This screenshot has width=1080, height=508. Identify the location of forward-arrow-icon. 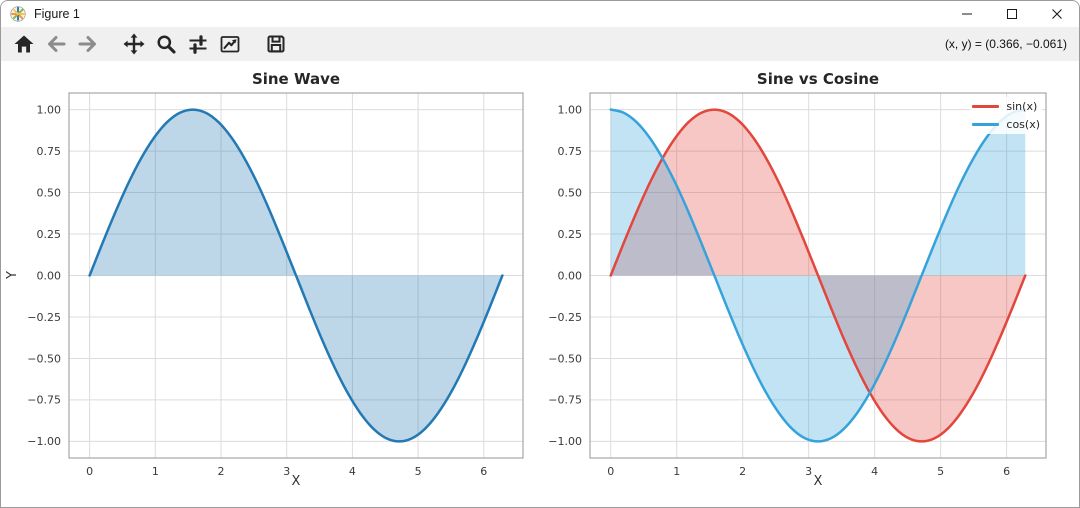
(87, 44).